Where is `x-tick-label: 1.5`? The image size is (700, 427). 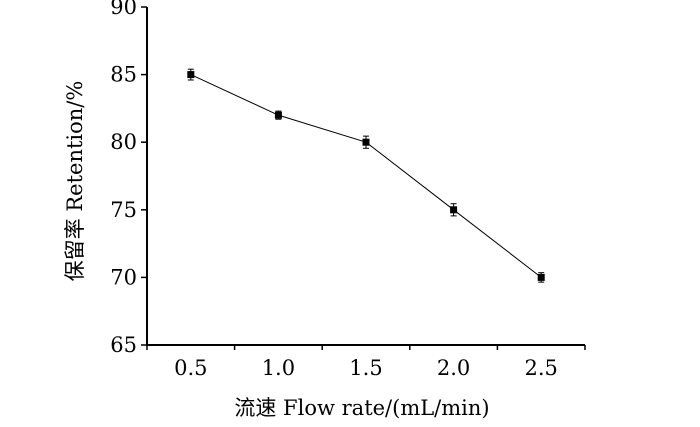
x-tick-label: 1.5 is located at coordinates (365, 368).